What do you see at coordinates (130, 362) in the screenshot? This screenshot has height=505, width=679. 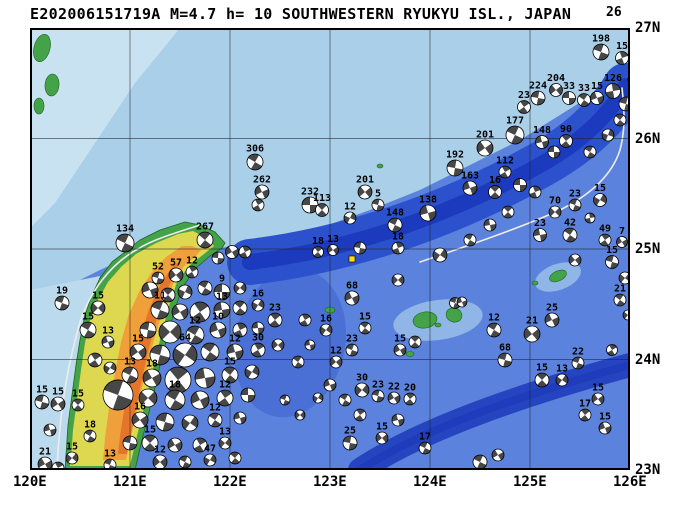 I see `depth-label: 13` at bounding box center [130, 362].